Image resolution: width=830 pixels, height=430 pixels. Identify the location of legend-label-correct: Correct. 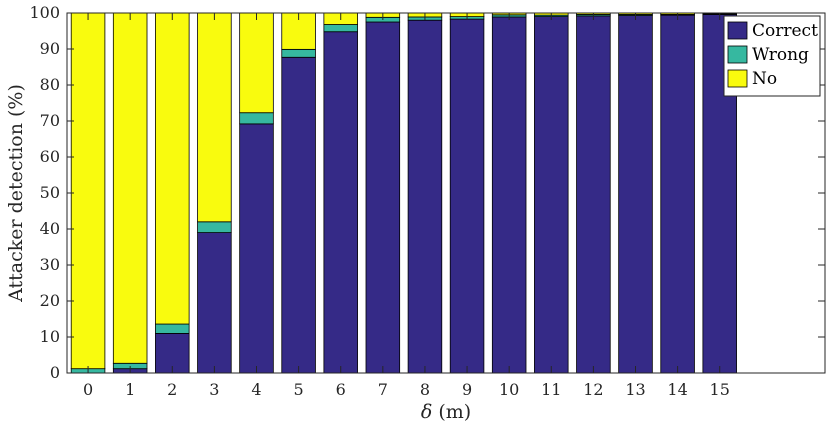
(785, 31).